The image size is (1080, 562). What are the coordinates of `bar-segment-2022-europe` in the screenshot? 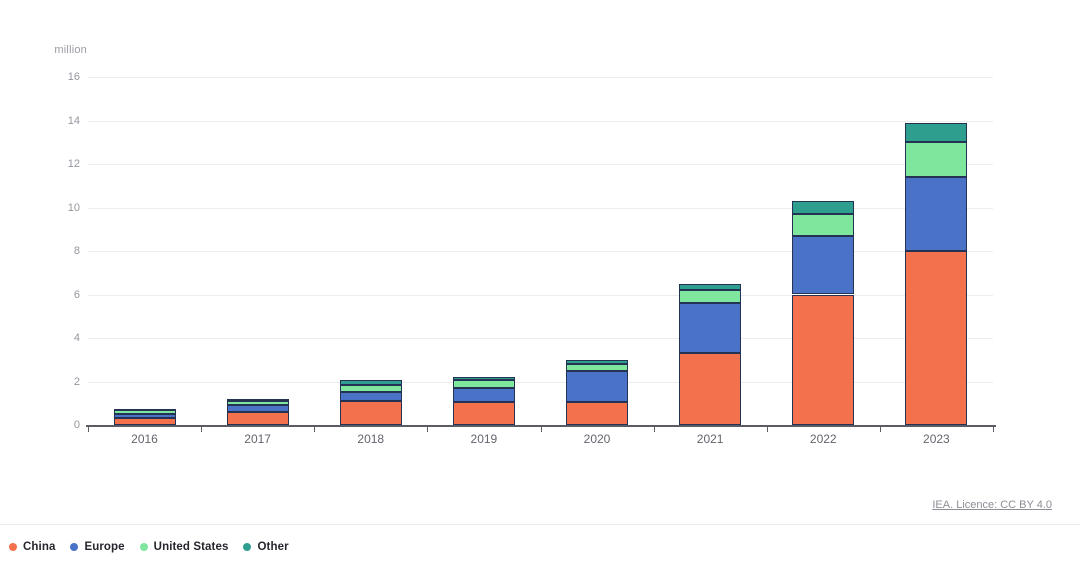 It's located at (823, 265).